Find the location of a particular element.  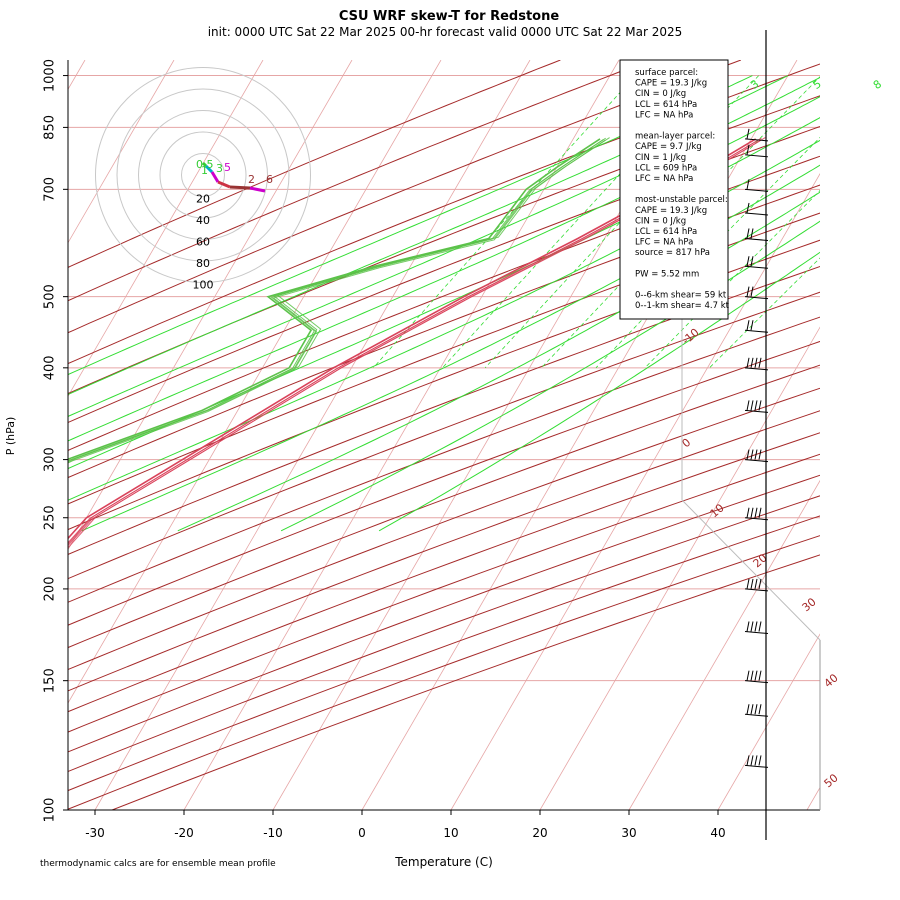

x-tick-label: -10 is located at coordinates (273, 833).